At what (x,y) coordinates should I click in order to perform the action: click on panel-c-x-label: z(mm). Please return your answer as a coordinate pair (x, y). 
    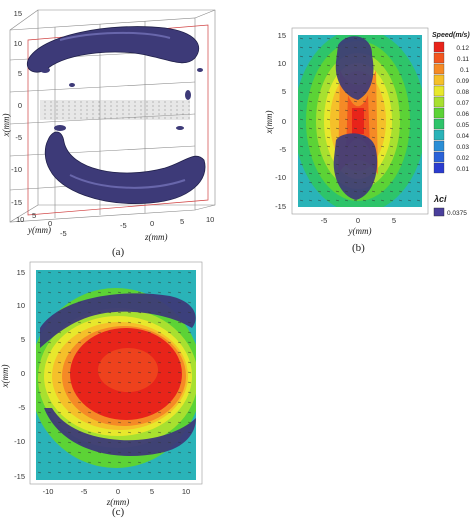
    Looking at the image, I should click on (118, 502).